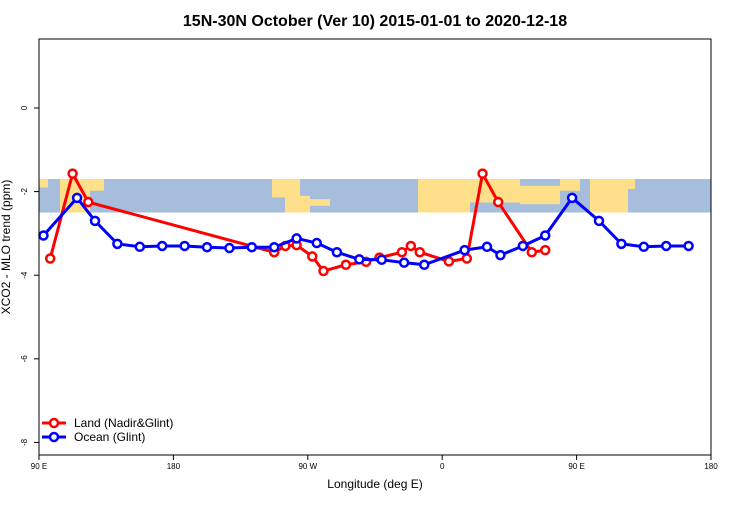 This screenshot has width=750, height=505. Describe the element at coordinates (374, 484) in the screenshot. I see `x-axis-label: Longitude (deg E)` at that location.